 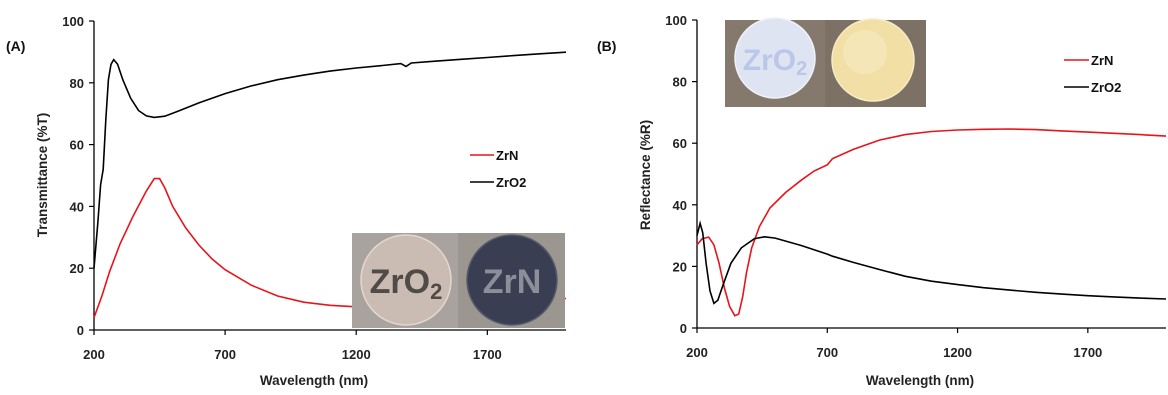 What do you see at coordinates (645, 175) in the screenshot?
I see `panel-b-y-axis-label: Reflectance (%R)` at bounding box center [645, 175].